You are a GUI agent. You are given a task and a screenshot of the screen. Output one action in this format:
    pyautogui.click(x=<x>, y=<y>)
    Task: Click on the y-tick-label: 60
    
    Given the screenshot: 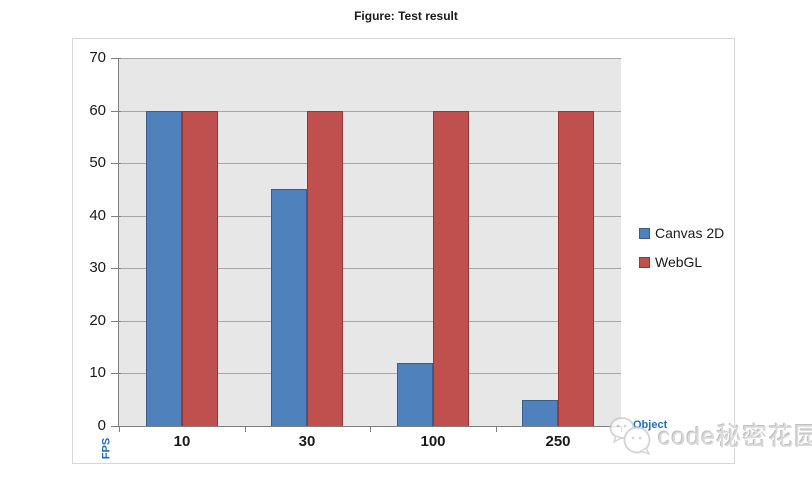 What is the action you would take?
    pyautogui.click(x=97, y=110)
    